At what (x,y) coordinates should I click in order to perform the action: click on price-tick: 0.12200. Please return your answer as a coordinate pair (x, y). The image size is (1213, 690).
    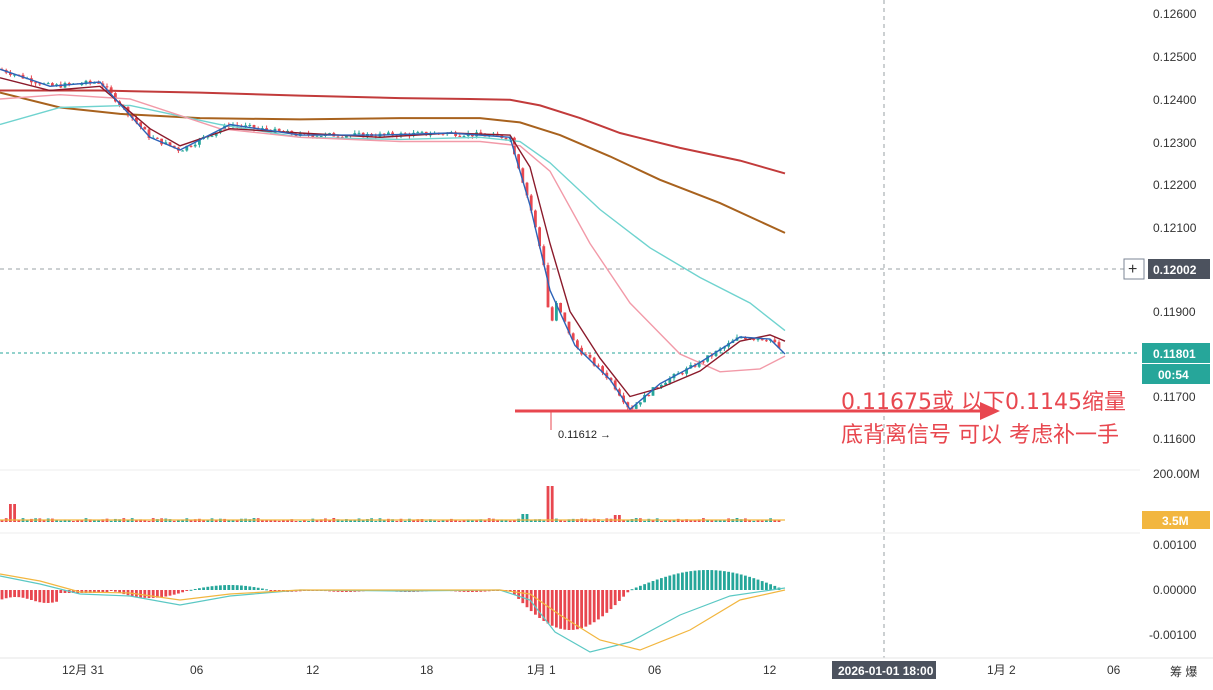
    Looking at the image, I should click on (1175, 185).